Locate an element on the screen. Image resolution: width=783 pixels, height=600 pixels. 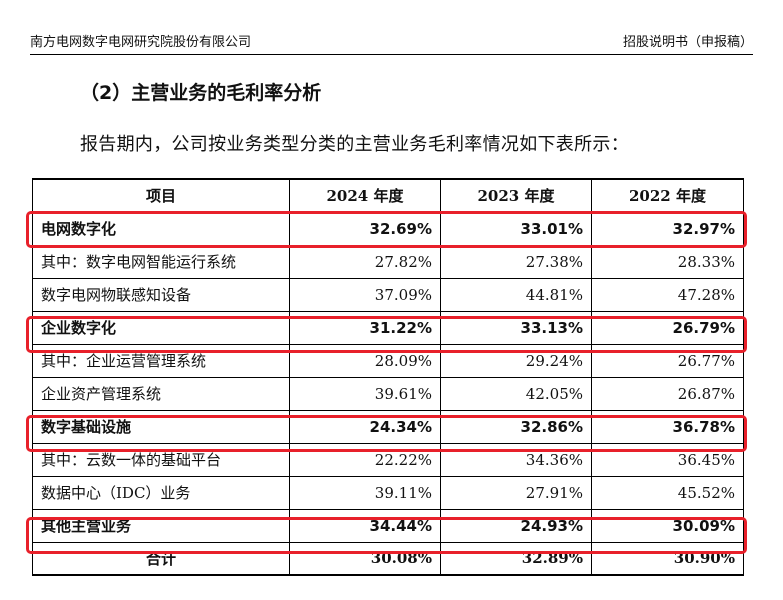
row-item: 其中：云数一体的基础平台 is located at coordinates (161, 459).